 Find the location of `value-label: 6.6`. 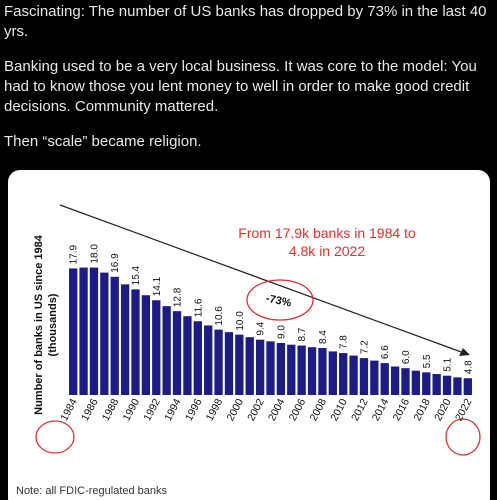

value-label: 6.6 is located at coordinates (385, 352).